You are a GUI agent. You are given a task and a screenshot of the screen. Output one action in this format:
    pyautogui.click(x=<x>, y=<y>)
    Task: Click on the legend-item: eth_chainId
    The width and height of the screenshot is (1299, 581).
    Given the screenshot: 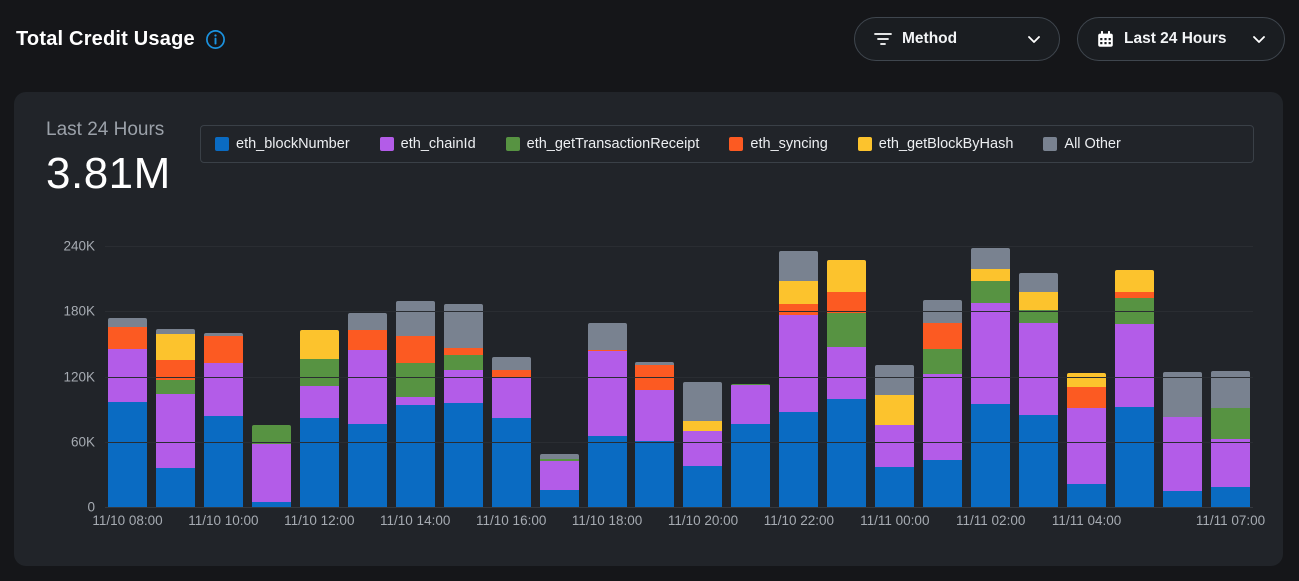 What is the action you would take?
    pyautogui.click(x=427, y=144)
    